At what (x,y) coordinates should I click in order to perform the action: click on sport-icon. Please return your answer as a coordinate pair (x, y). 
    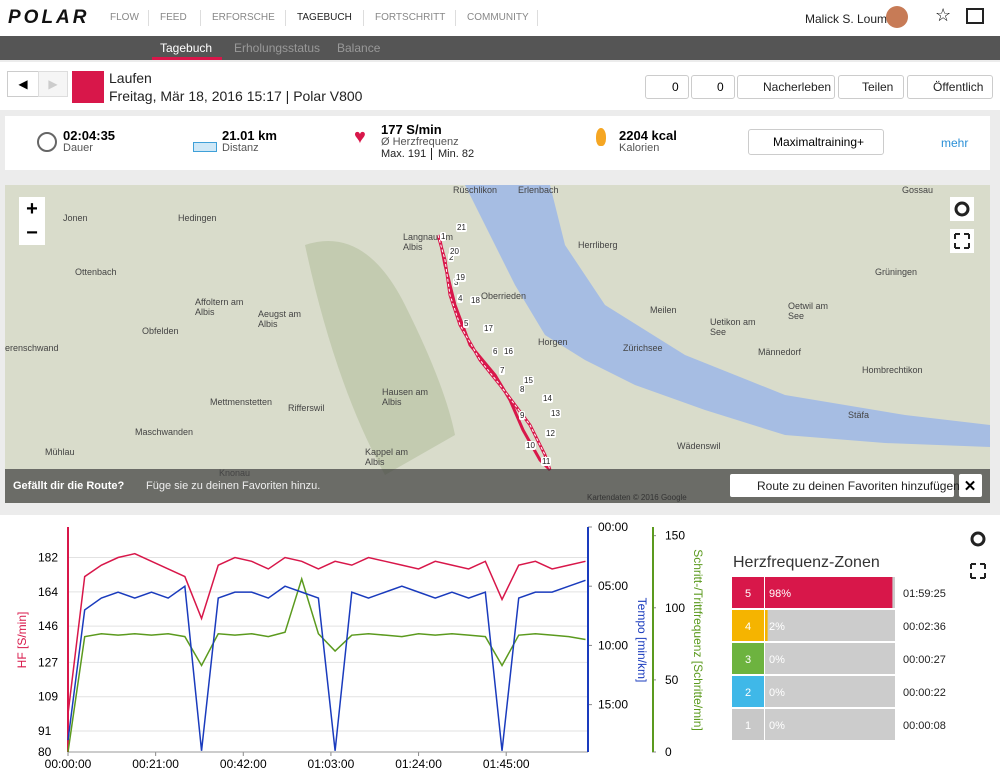
    Looking at the image, I should click on (88, 87).